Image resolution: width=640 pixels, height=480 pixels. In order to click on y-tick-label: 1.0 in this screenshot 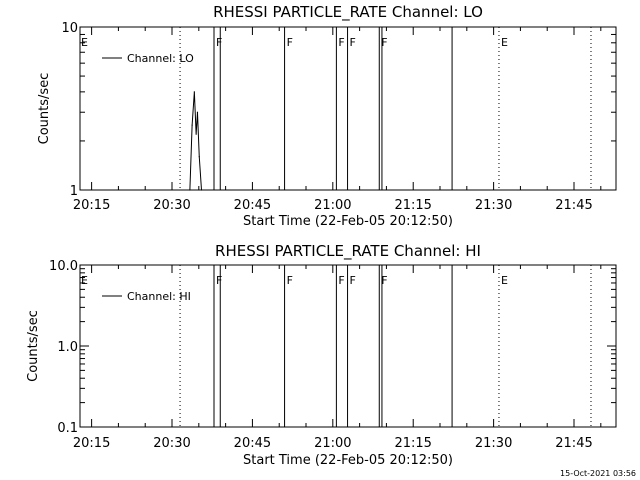, I will do `click(67, 347)`.